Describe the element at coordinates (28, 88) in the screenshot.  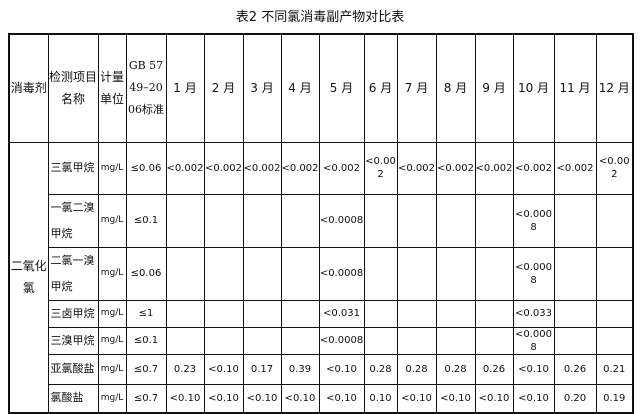
I see `header-cell: 消毒剂` at that location.